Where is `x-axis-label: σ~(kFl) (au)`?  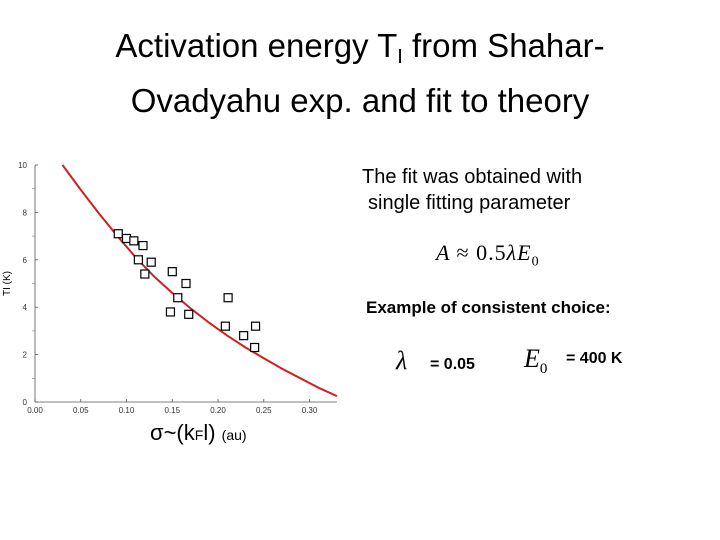
x-axis-label: σ~(kFl) (au) is located at coordinates (198, 433).